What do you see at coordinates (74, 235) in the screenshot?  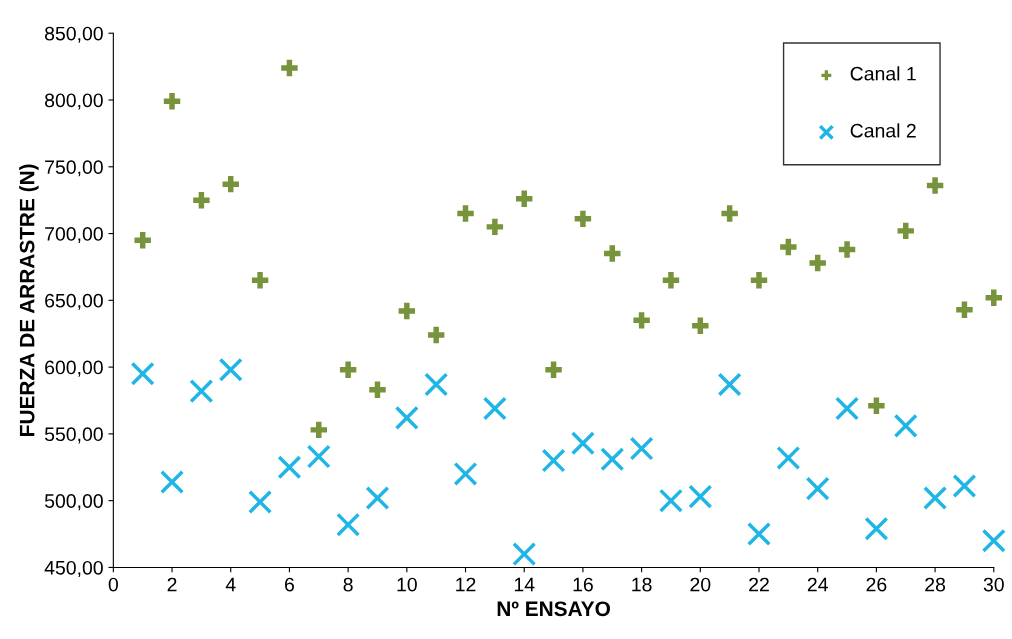 I see `y-tick-label: 700,00` at bounding box center [74, 235].